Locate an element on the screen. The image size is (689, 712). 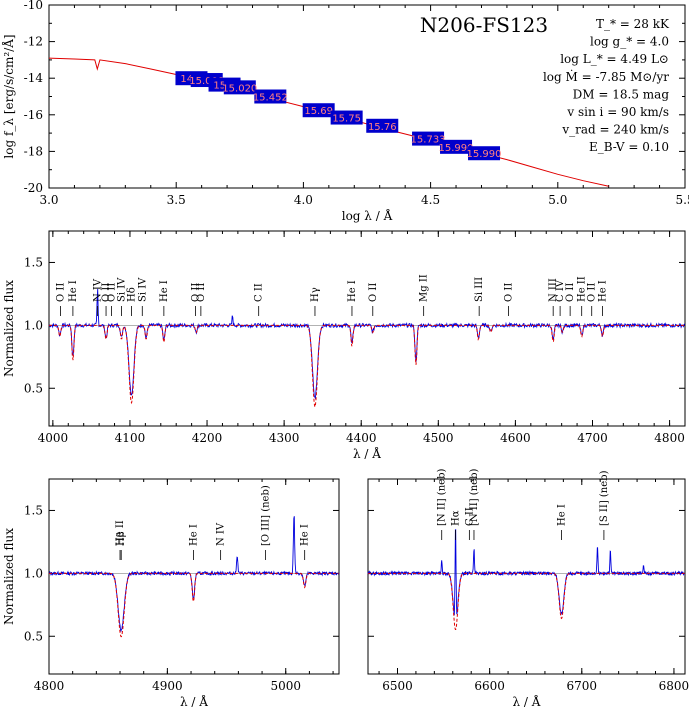
sed-photometry-label: 15.75 is located at coordinates (346, 119).